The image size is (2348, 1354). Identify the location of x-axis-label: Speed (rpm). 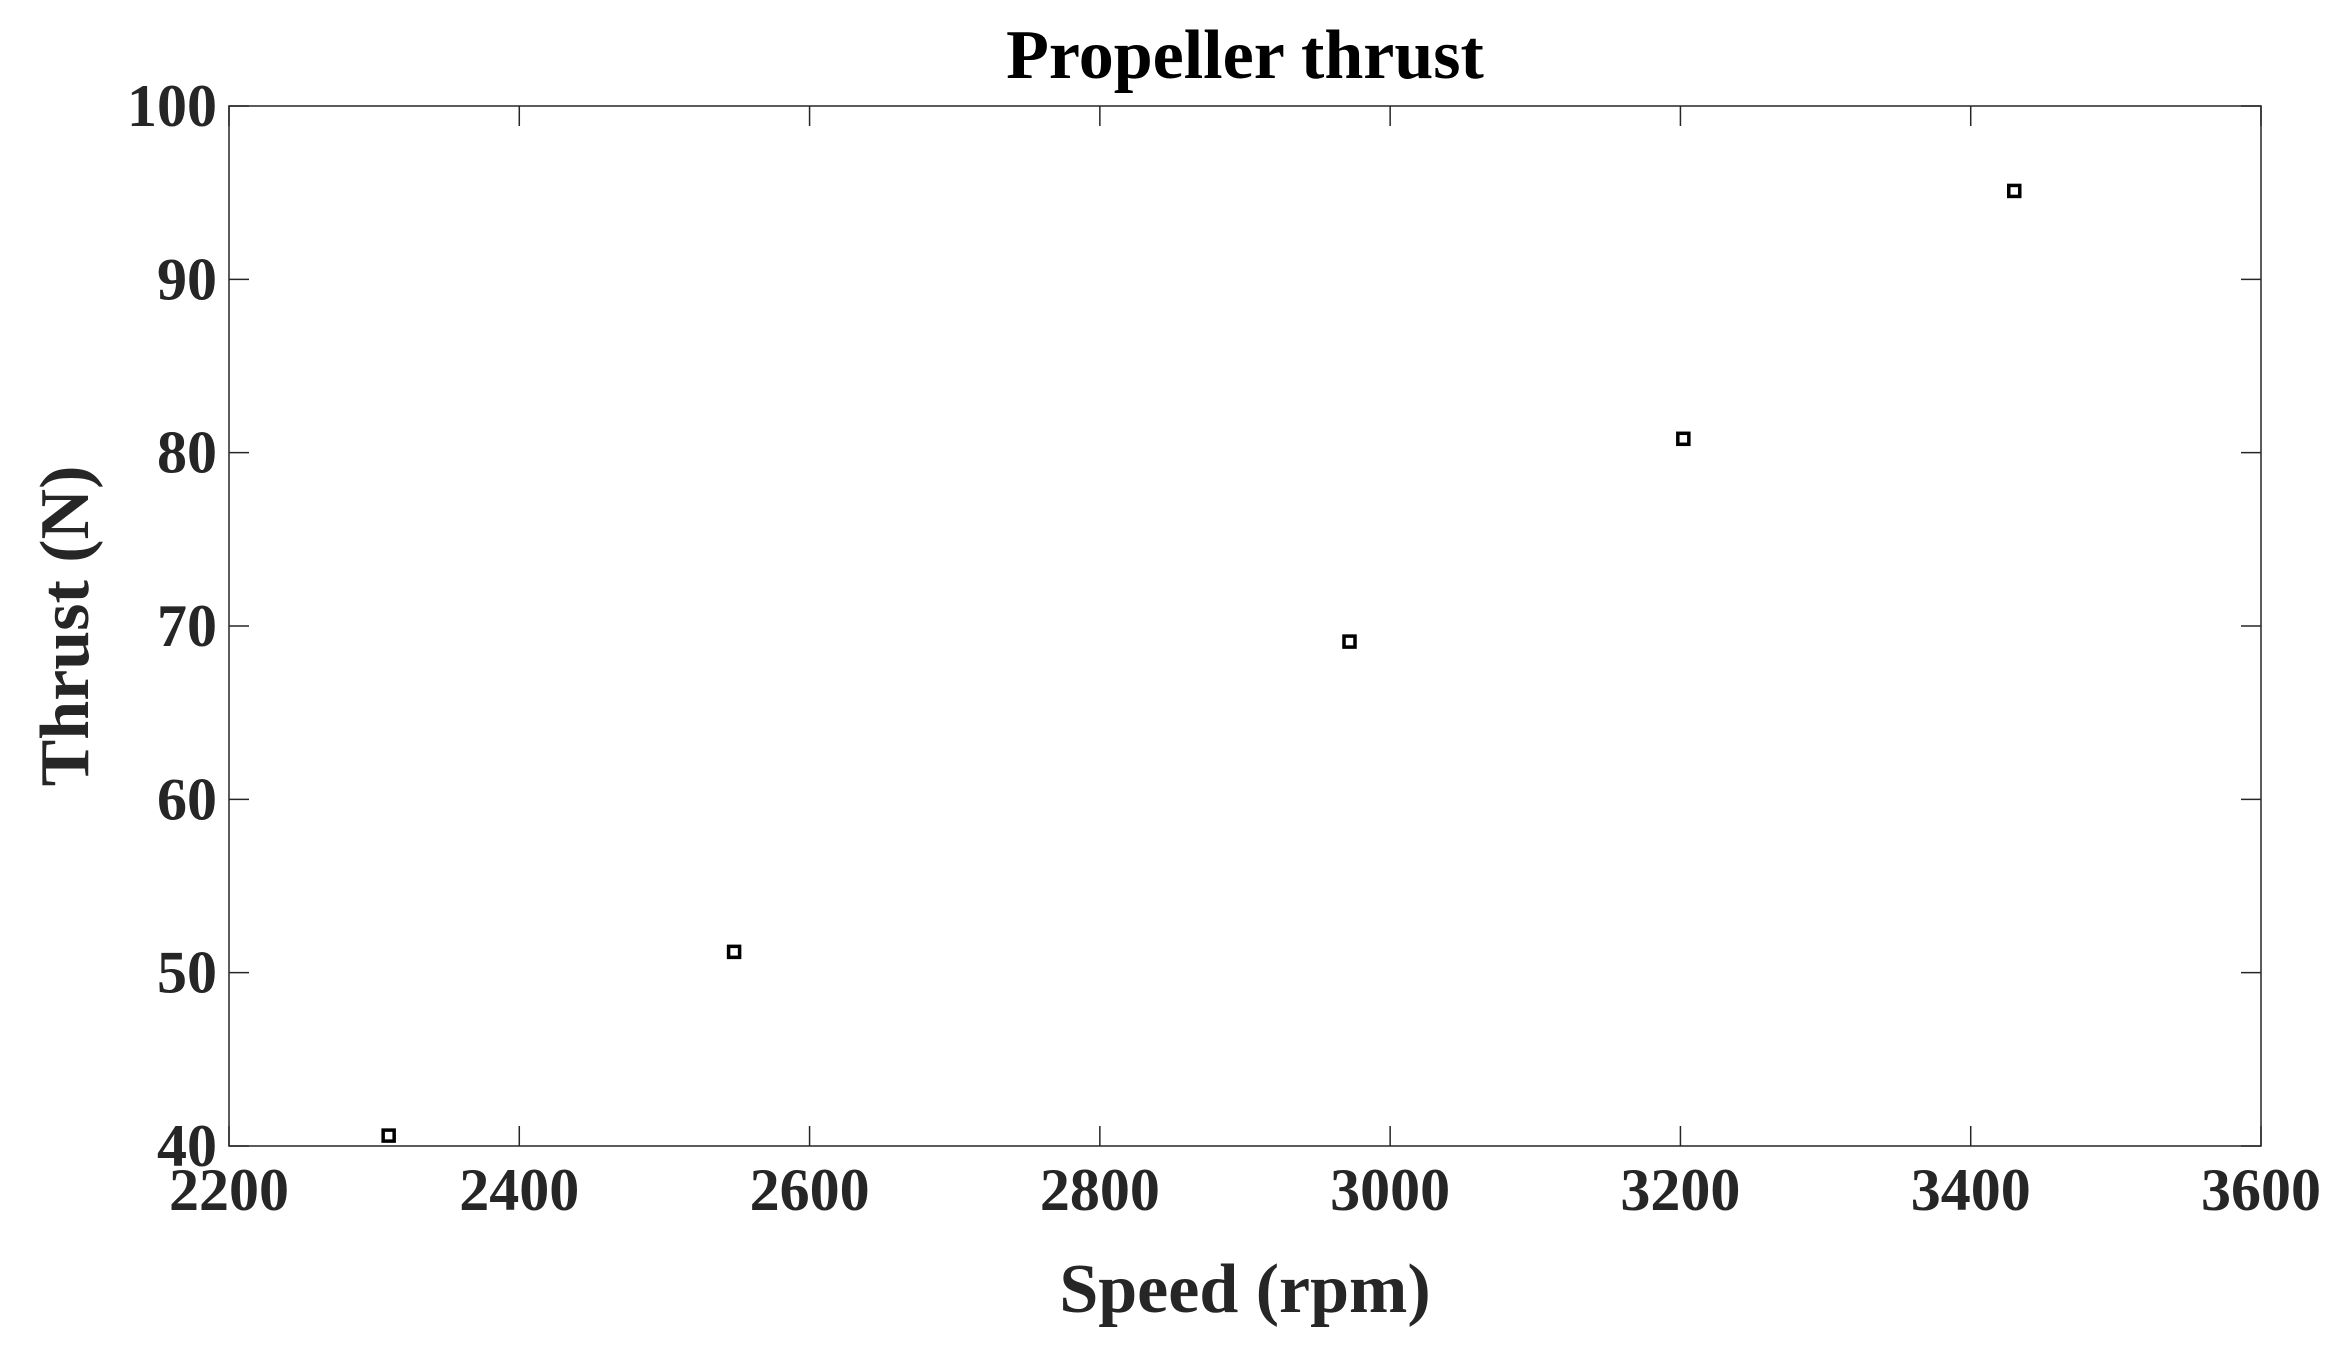
(1244, 1289).